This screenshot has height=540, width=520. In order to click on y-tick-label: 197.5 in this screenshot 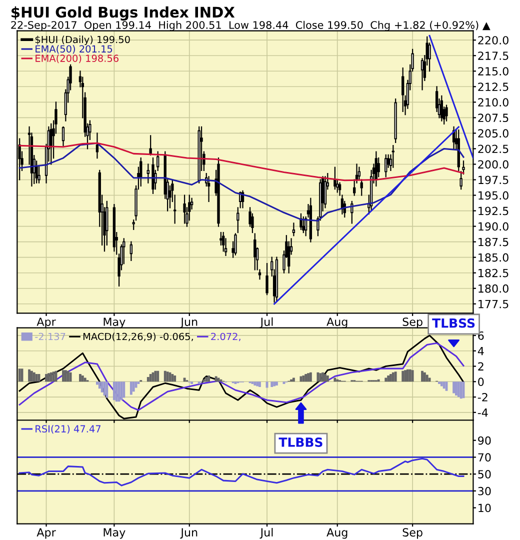, I will do `click(493, 180)`.